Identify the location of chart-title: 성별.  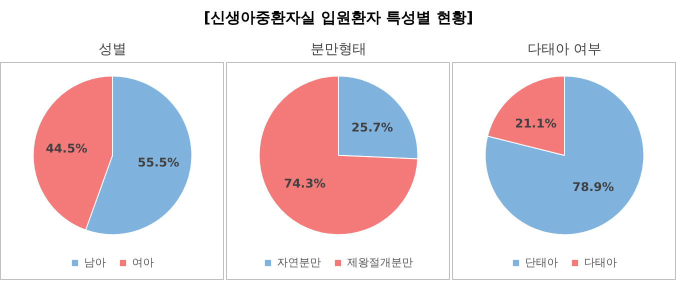
(112, 50).